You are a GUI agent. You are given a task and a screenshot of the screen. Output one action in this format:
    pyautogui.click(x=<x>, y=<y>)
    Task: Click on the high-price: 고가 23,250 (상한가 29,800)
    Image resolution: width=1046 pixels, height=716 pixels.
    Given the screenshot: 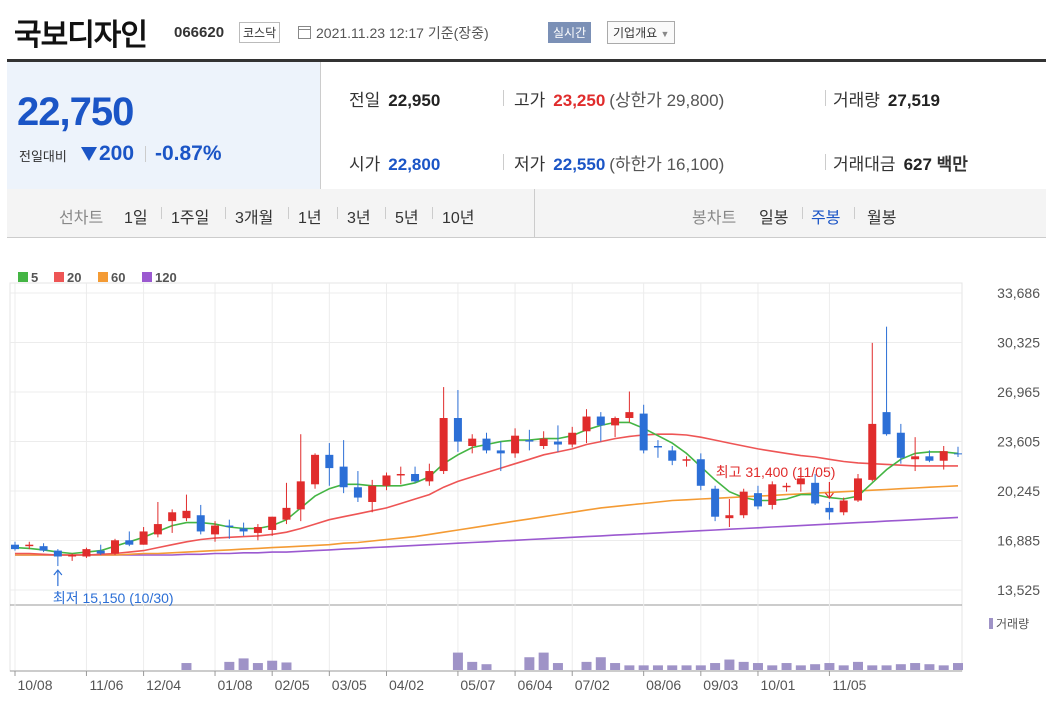 What is the action you would take?
    pyautogui.click(x=619, y=98)
    